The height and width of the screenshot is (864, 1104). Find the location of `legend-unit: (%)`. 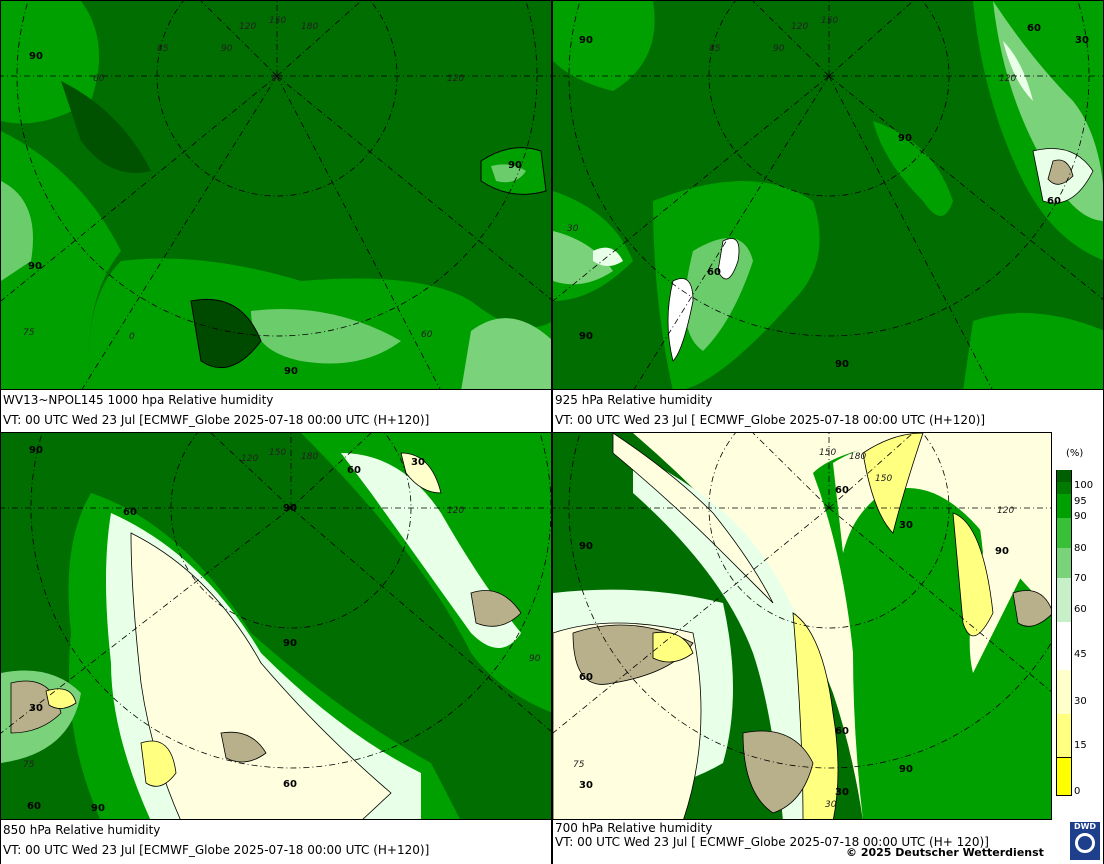

legend-unit: (%) is located at coordinates (1075, 453).